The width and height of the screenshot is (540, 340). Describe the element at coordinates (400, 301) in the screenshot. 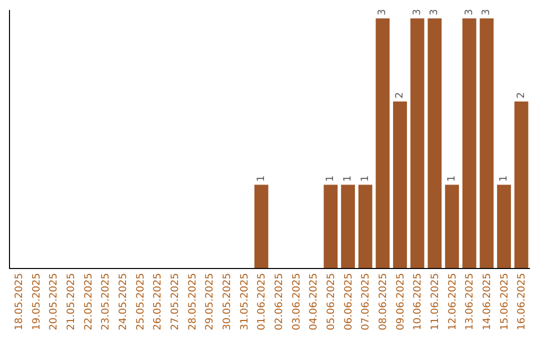

I see `x-tick-label: 09.06.2025` at that location.